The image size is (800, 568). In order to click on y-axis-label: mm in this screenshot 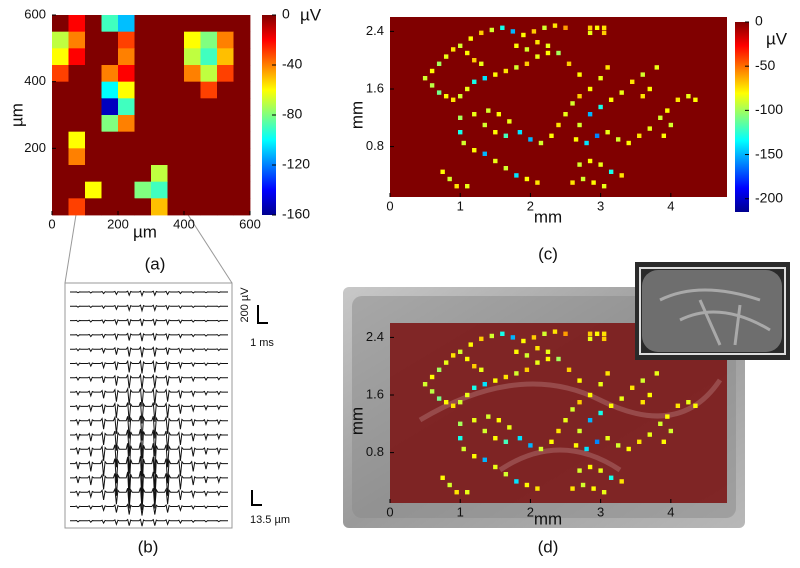, I will do `click(356, 115)`.